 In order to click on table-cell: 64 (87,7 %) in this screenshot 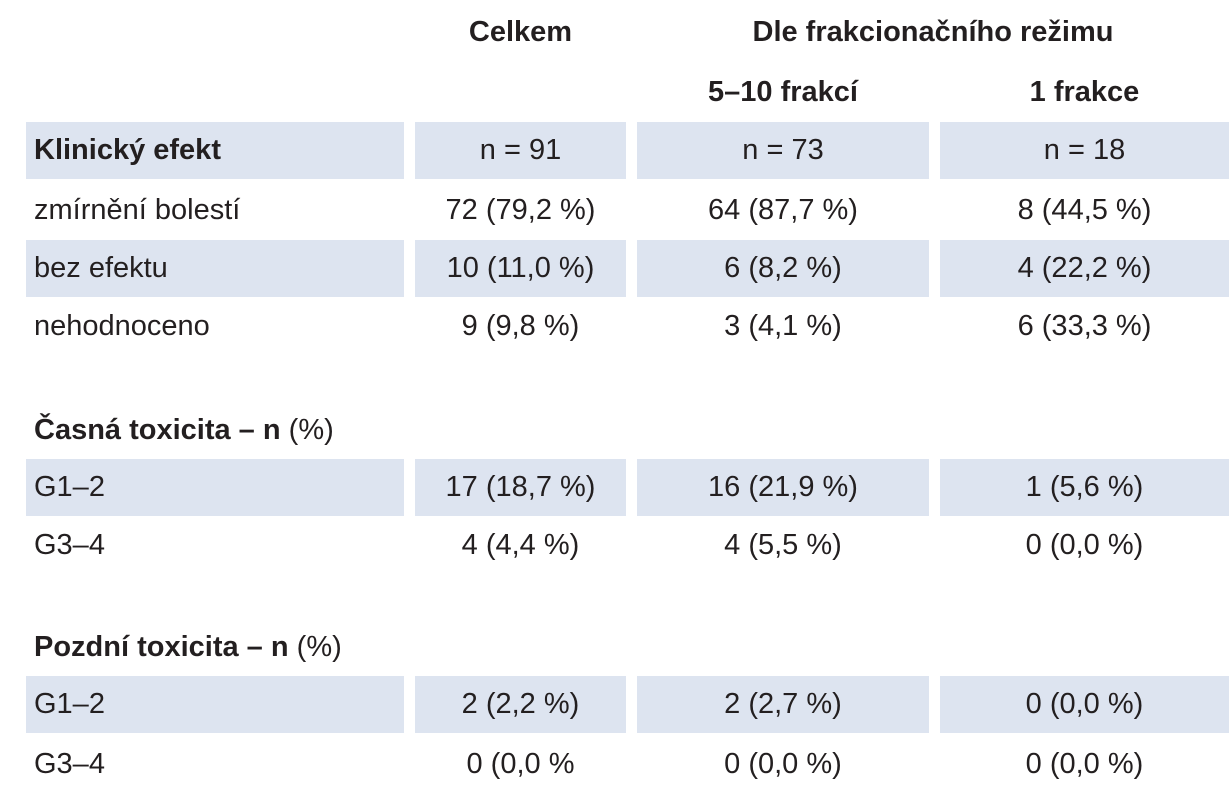, I will do `click(783, 210)`.